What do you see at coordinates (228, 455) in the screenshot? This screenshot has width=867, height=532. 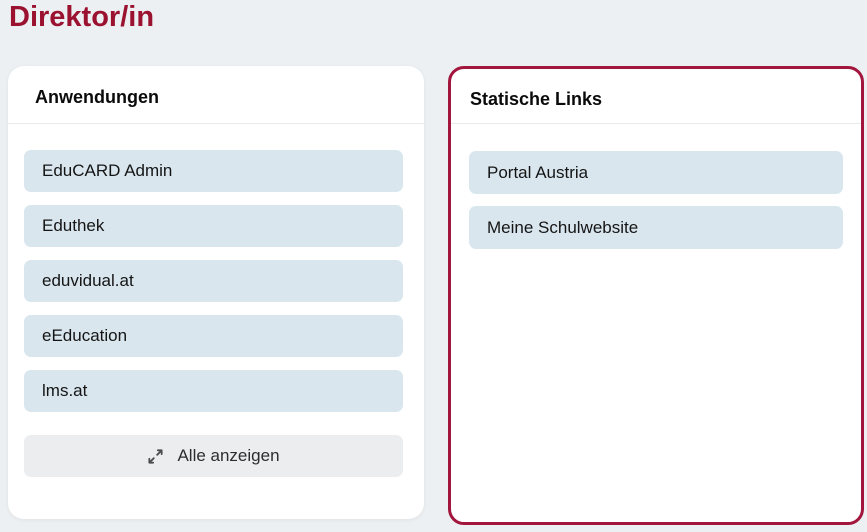 I see `show-all-label: Alle anzeigen` at bounding box center [228, 455].